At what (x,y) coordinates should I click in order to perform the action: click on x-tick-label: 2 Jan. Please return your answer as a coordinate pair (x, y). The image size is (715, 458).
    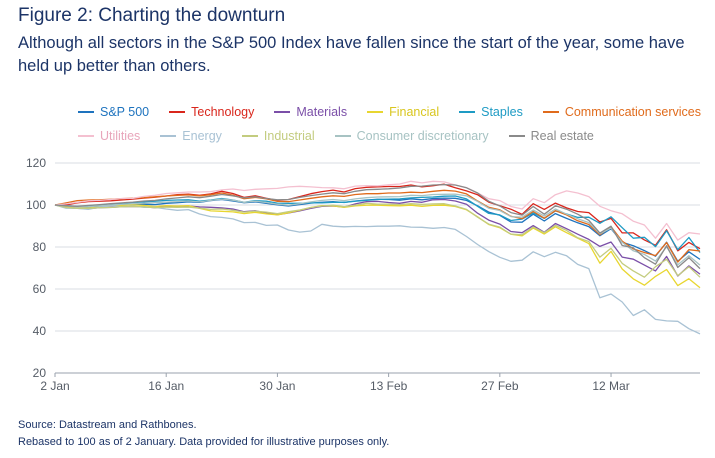
    Looking at the image, I should click on (54, 384).